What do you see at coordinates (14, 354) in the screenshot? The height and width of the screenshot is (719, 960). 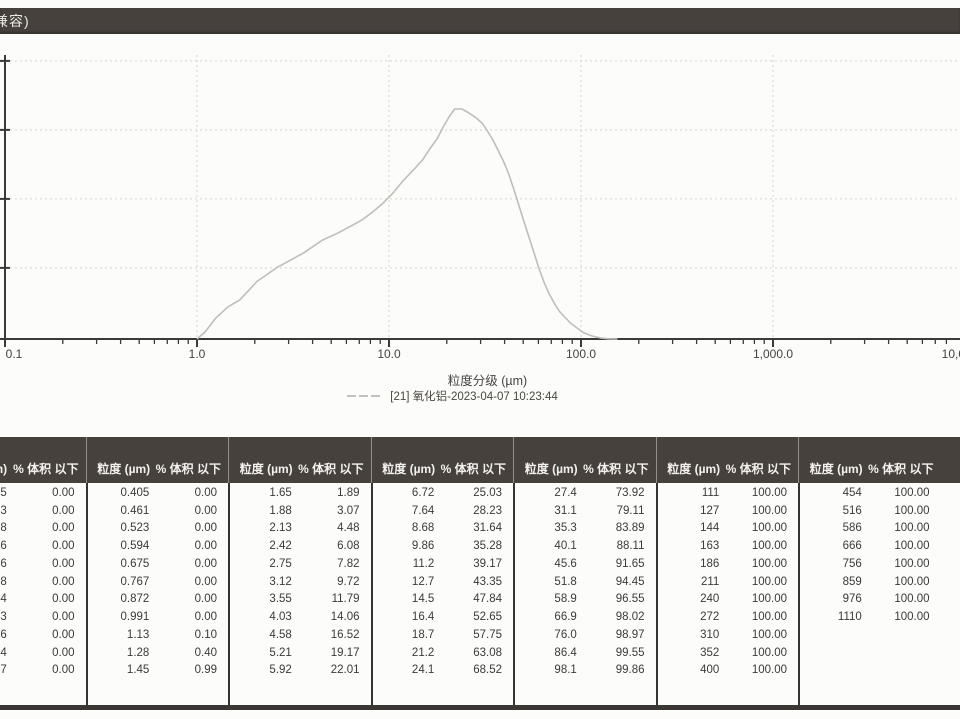 I see `x-tick-label: 0.1` at bounding box center [14, 354].